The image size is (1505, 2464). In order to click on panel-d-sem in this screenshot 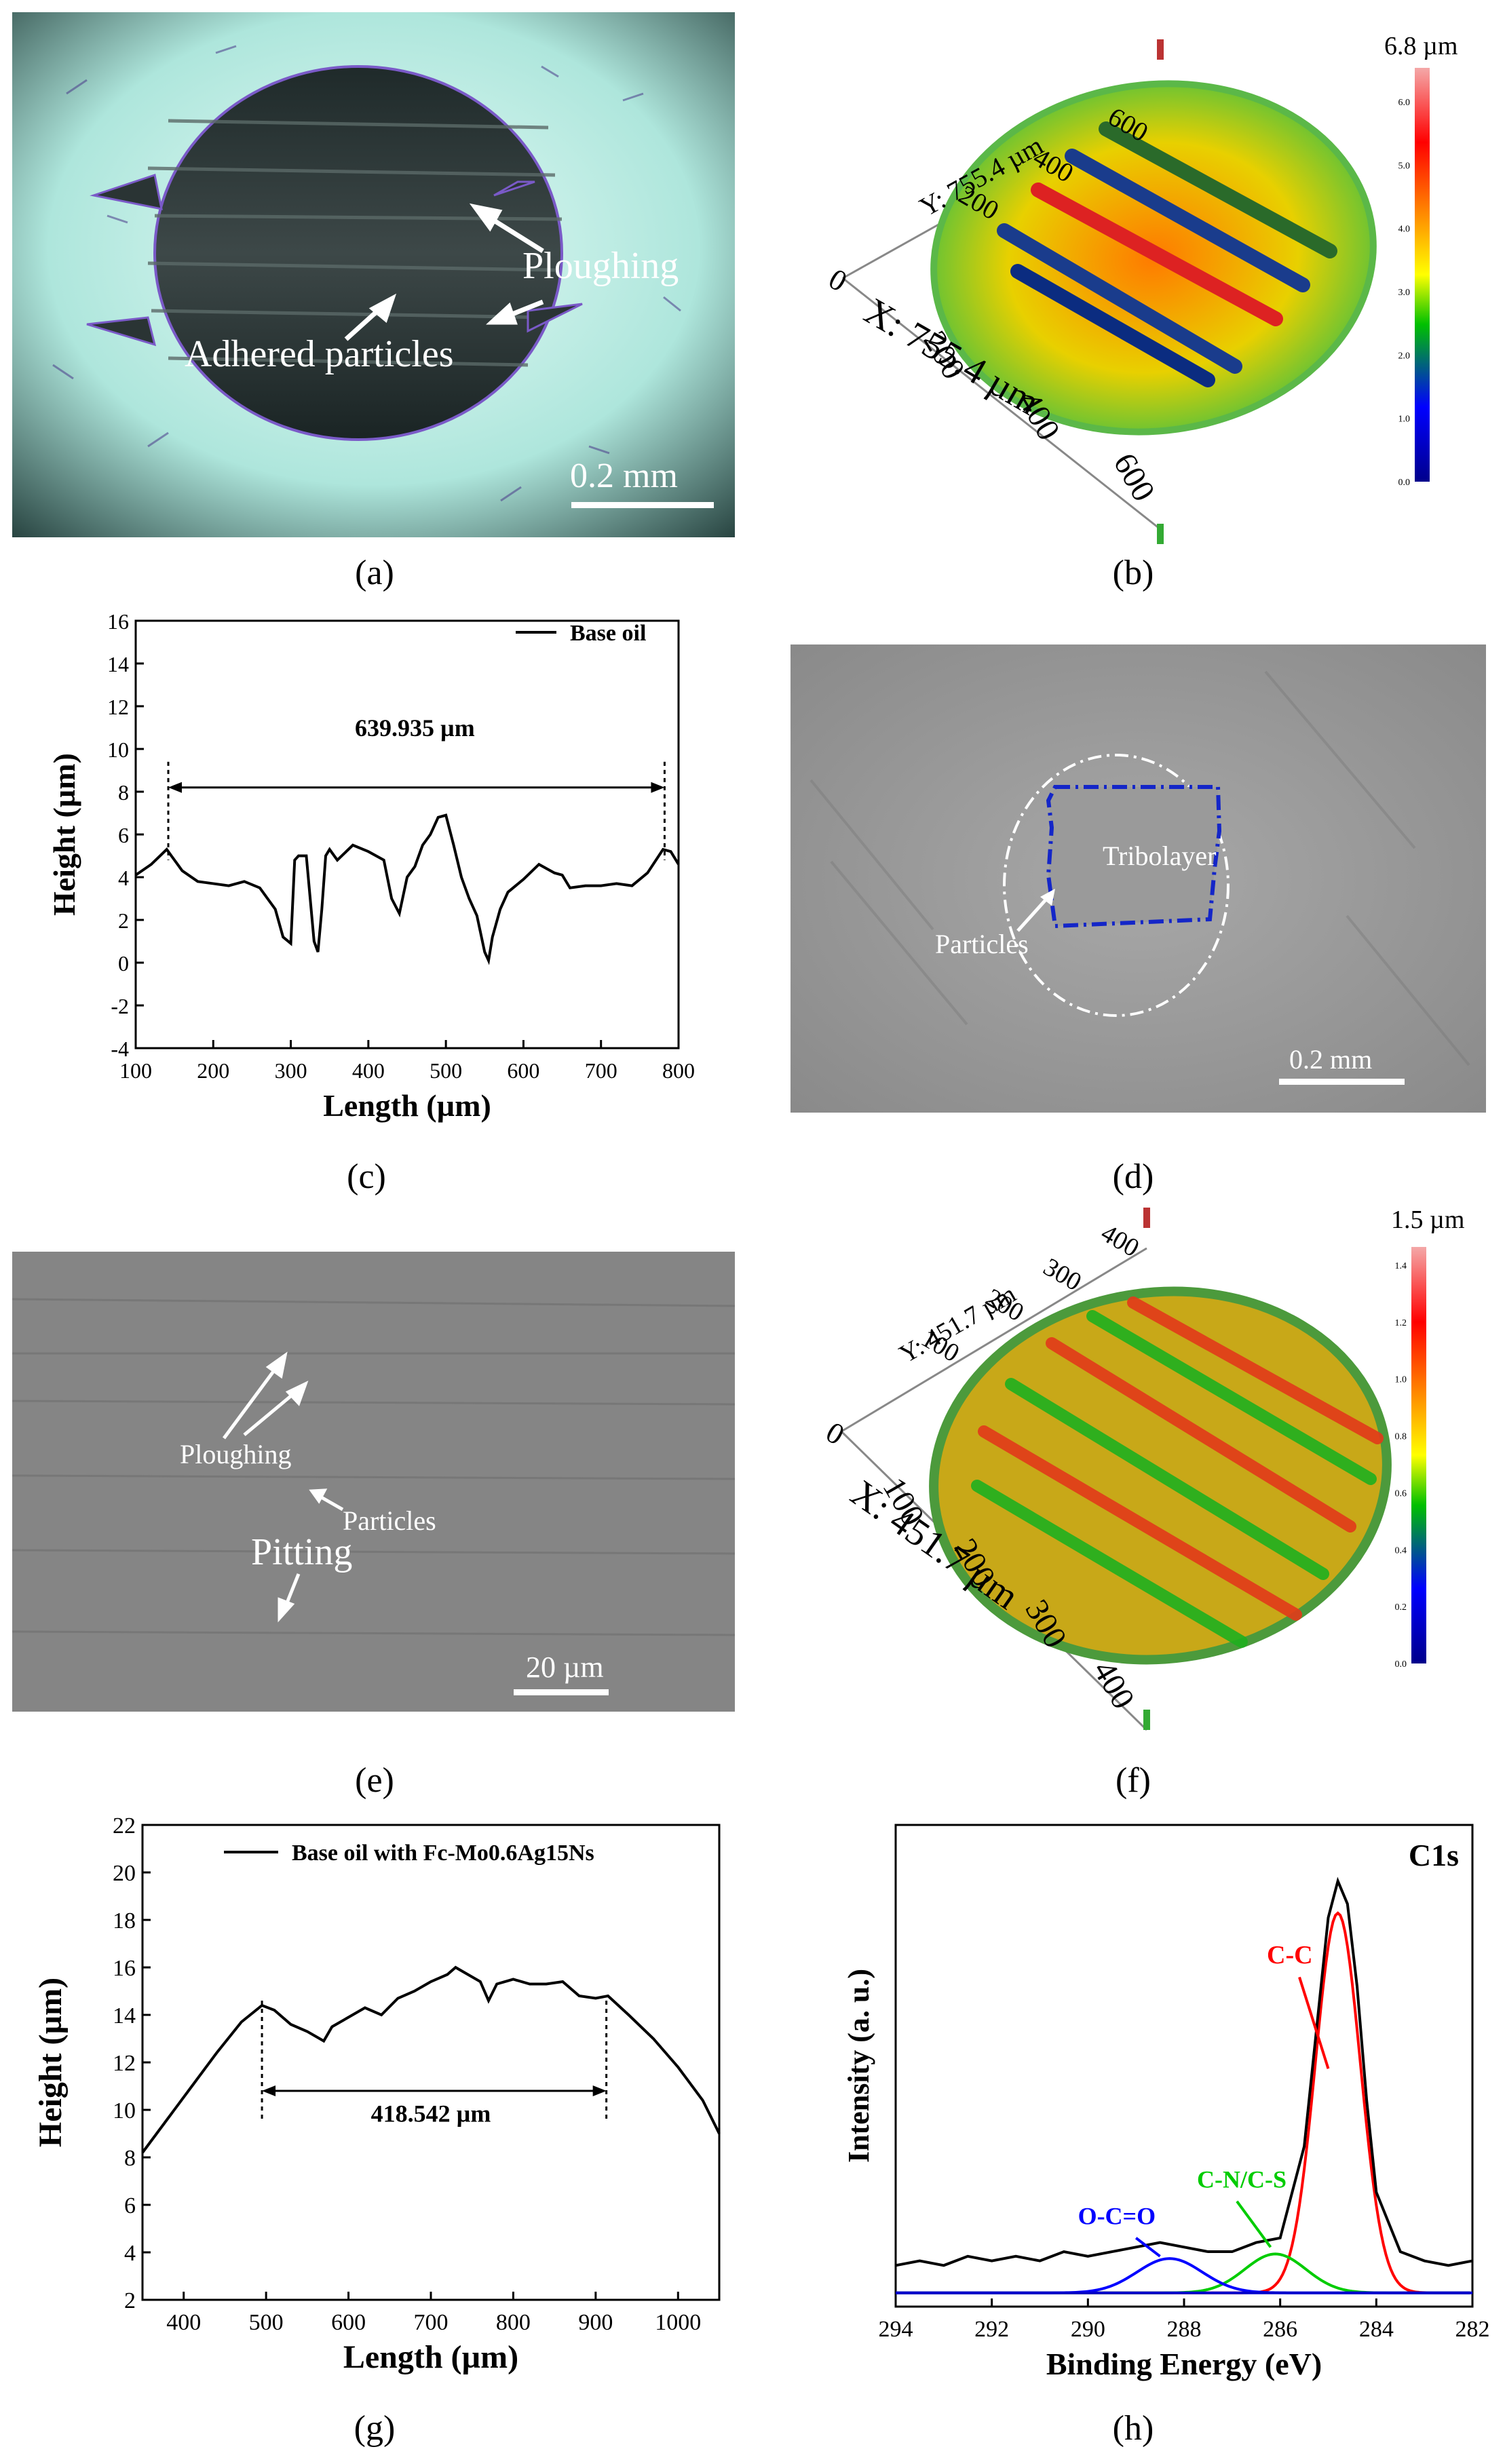, I will do `click(1138, 879)`.